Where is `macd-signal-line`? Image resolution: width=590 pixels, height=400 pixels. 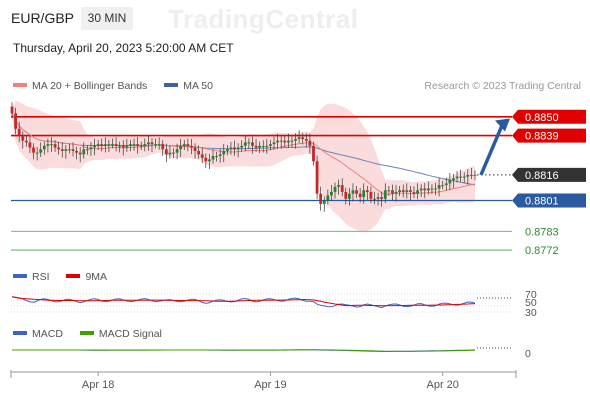
macd-signal-line is located at coordinates (243, 350).